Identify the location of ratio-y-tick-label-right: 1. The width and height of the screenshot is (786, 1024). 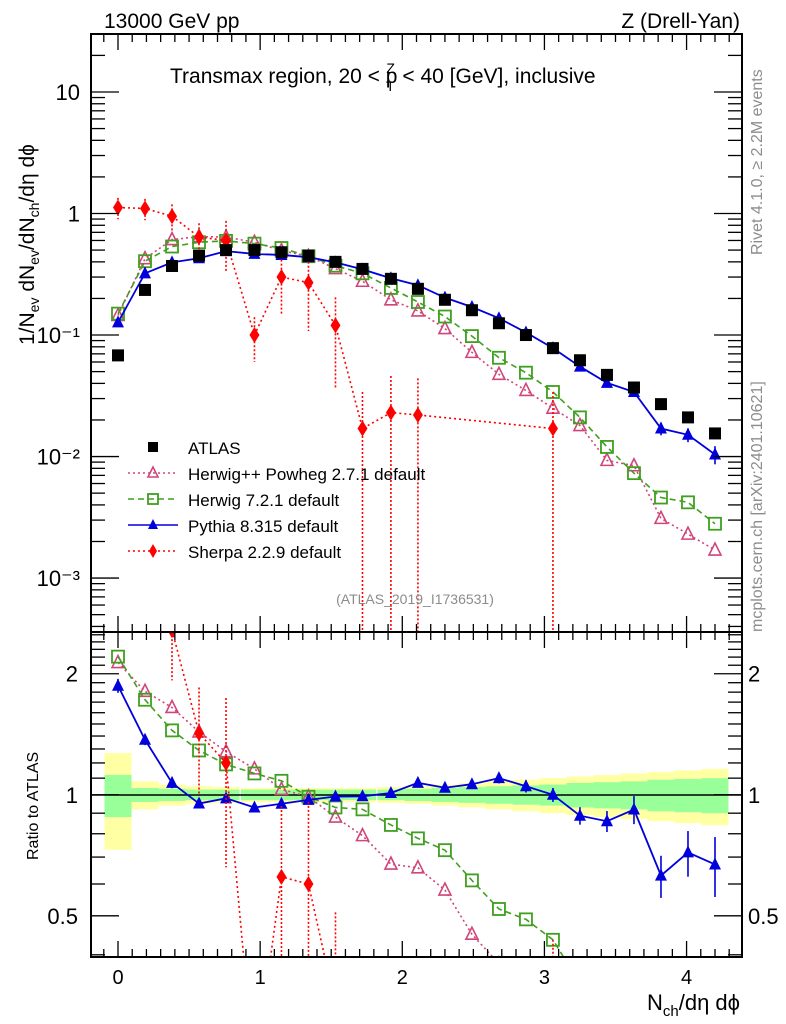
(754, 795).